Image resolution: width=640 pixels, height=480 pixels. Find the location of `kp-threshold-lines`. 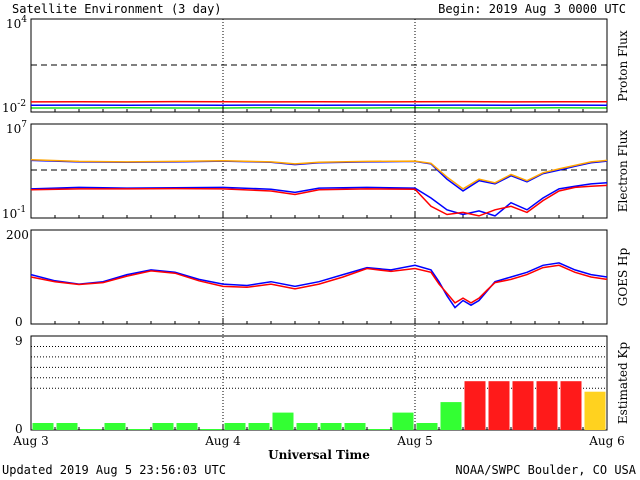

kp-threshold-lines is located at coordinates (319, 367).